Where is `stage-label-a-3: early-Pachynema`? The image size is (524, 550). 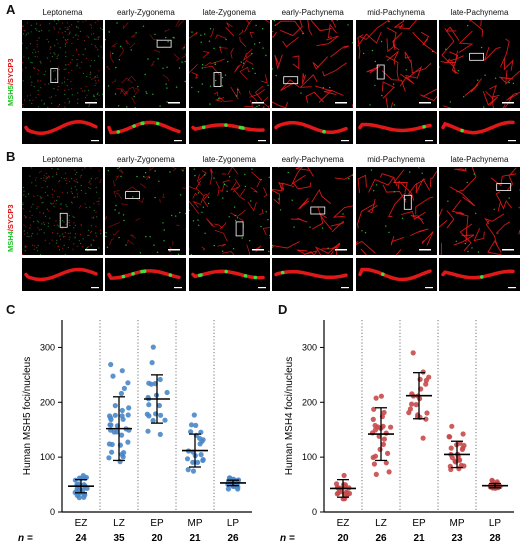
stage-label-a-3: early-Pachynema is located at coordinates (312, 12).